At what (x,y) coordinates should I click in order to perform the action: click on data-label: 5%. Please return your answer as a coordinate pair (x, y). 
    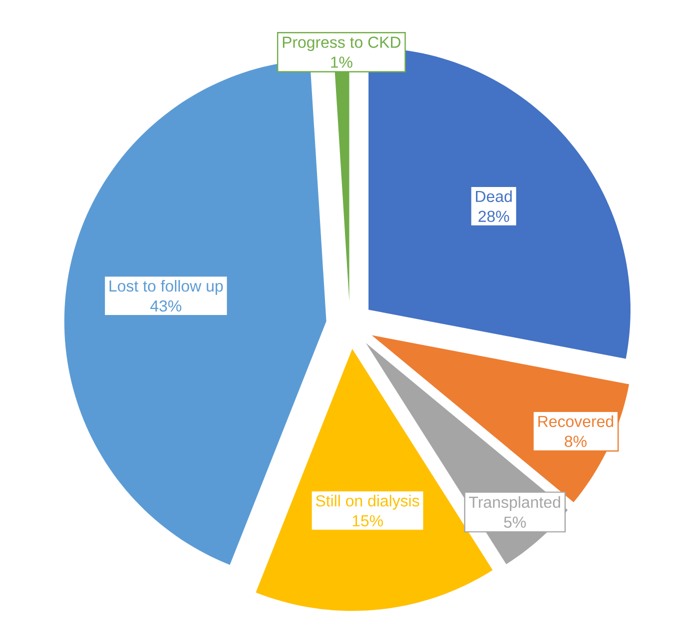
    Looking at the image, I should click on (515, 522).